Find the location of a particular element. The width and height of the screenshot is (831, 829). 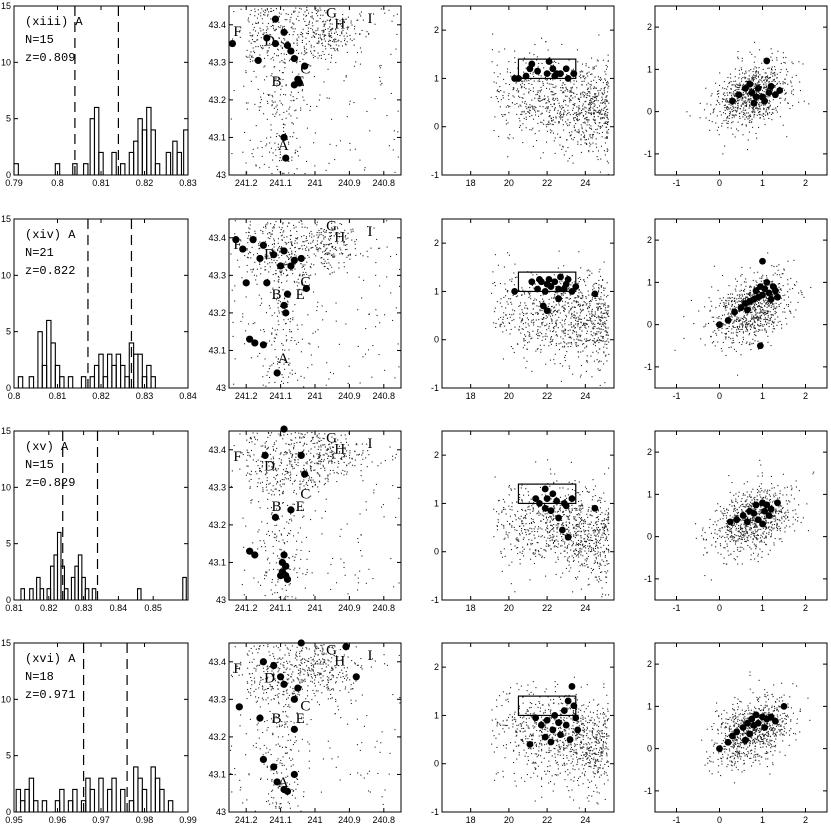

hist-xiv-xtick-label-0: 0.8 is located at coordinates (14, 396).